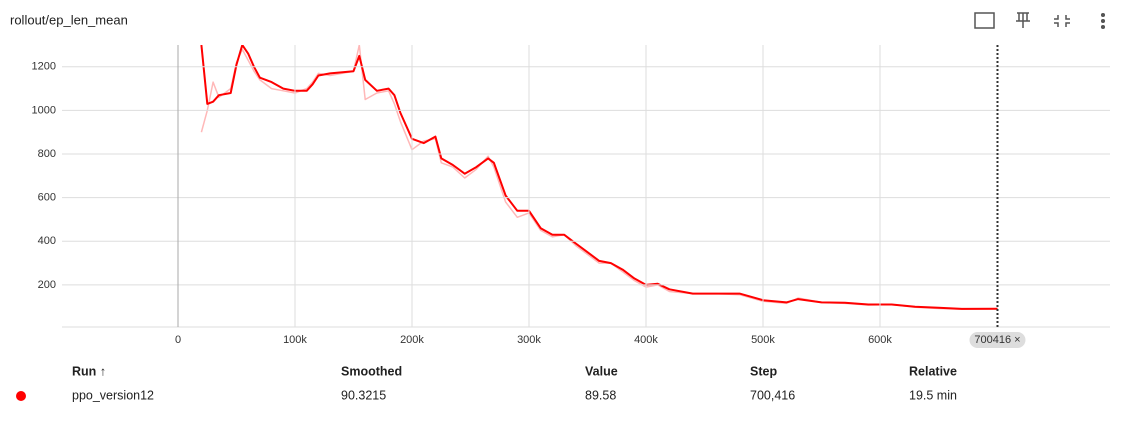 The height and width of the screenshot is (440, 1125). What do you see at coordinates (47, 154) in the screenshot?
I see `y-tick-label: 800` at bounding box center [47, 154].